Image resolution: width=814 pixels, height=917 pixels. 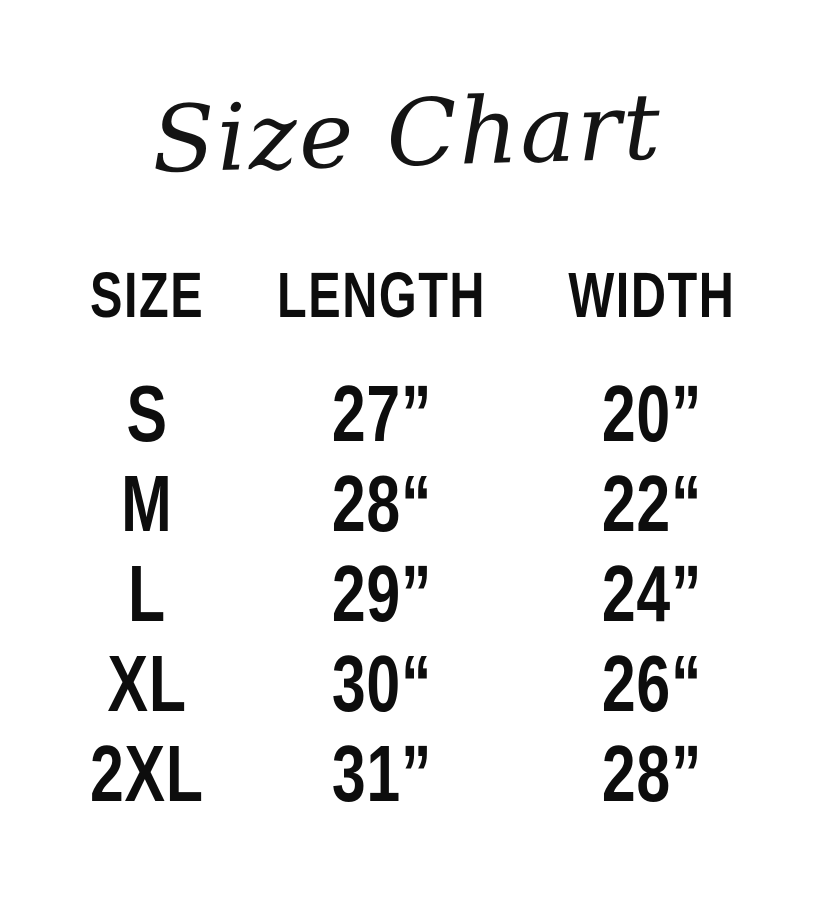 I want to click on size-value: L, so click(x=147, y=593).